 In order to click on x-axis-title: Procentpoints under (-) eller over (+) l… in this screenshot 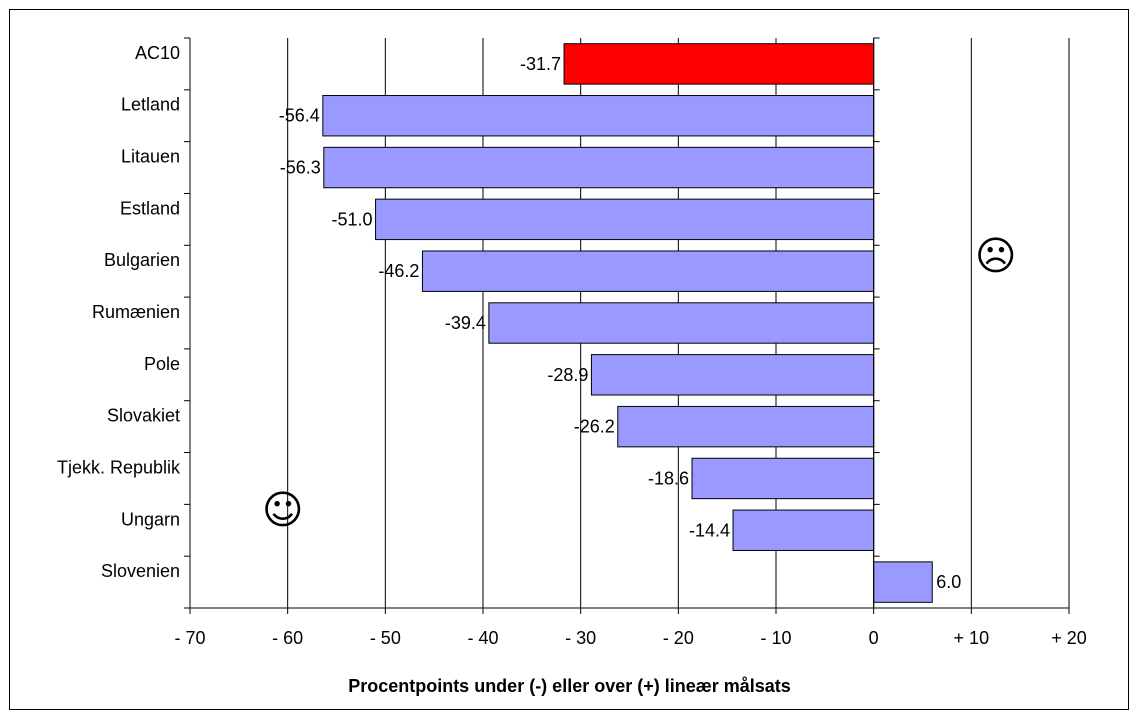, I will do `click(569, 686)`.